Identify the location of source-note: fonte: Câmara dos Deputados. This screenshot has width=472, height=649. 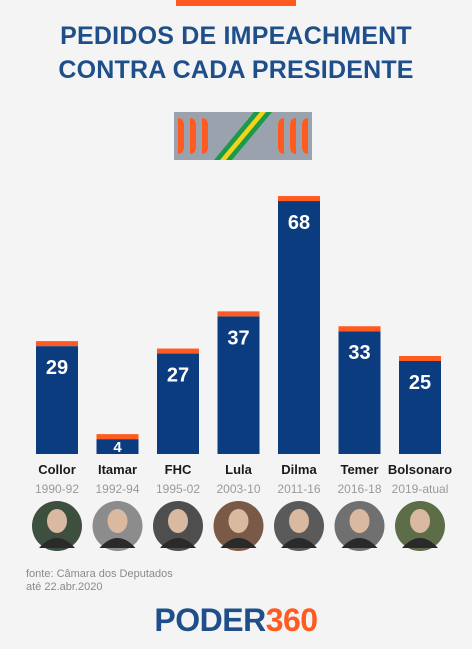
(99, 574).